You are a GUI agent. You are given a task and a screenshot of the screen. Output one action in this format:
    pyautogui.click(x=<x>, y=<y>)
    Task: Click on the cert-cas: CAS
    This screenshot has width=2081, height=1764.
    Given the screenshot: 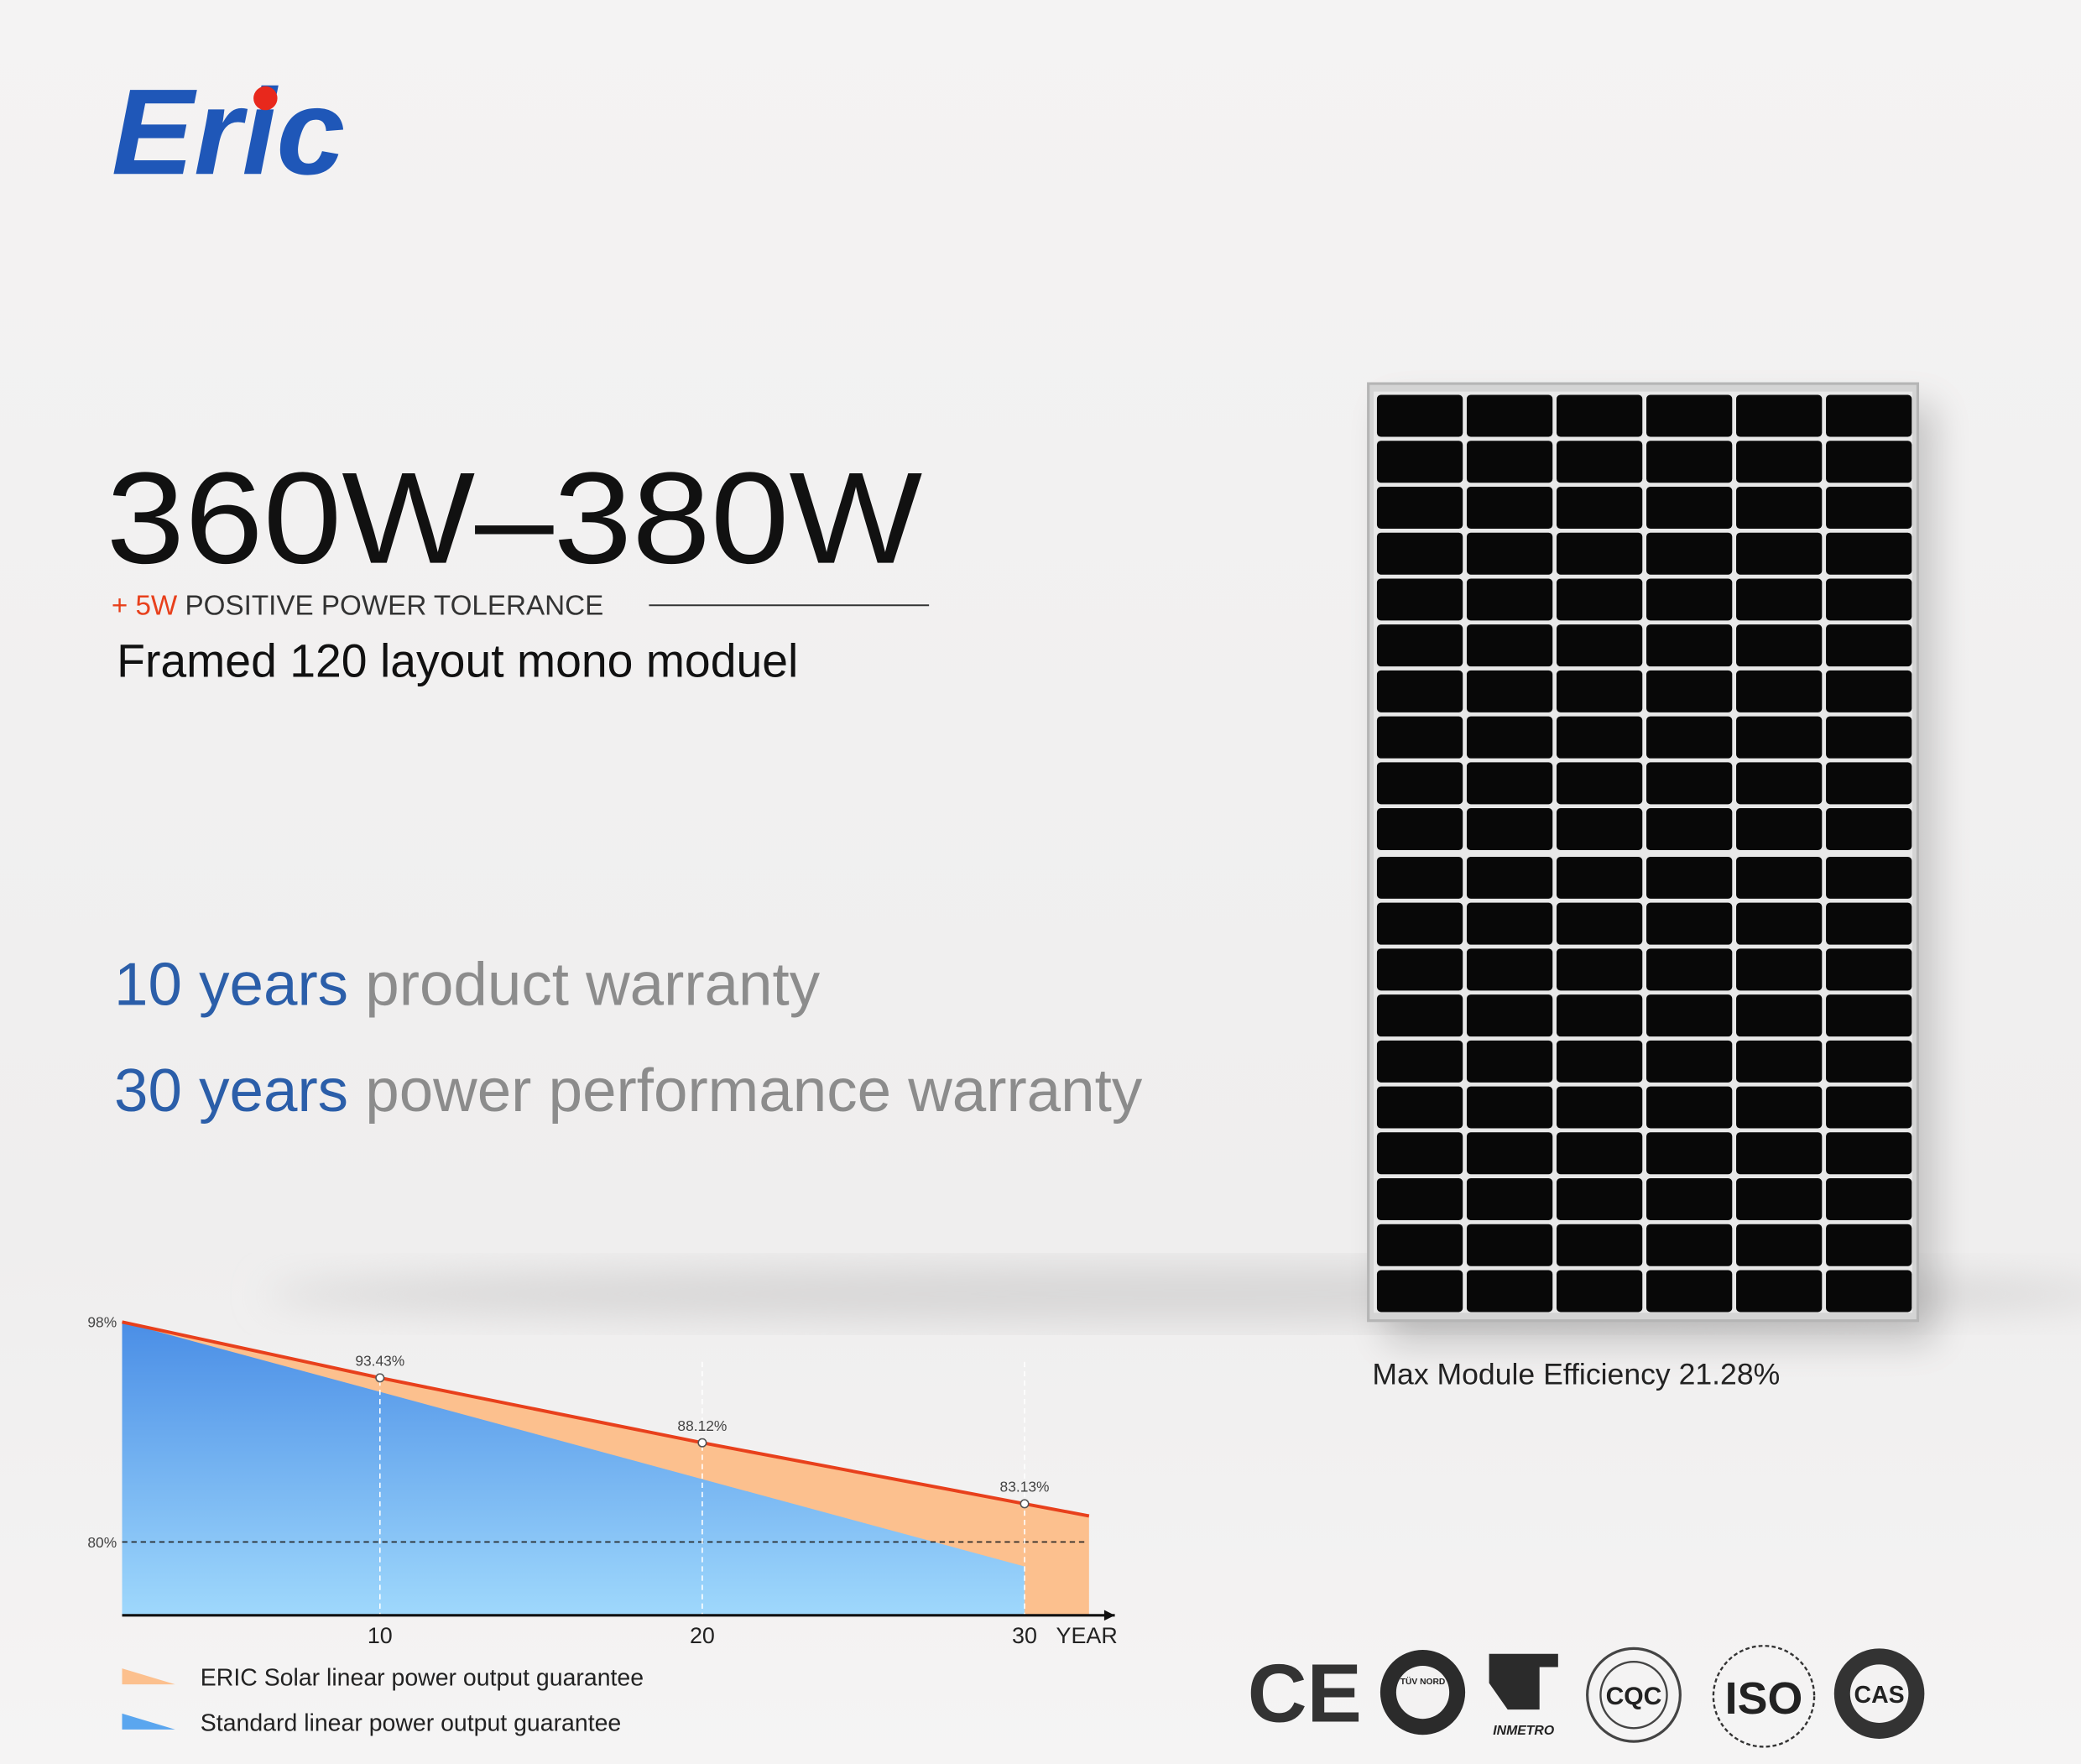 What is the action you would take?
    pyautogui.click(x=1879, y=1695)
    